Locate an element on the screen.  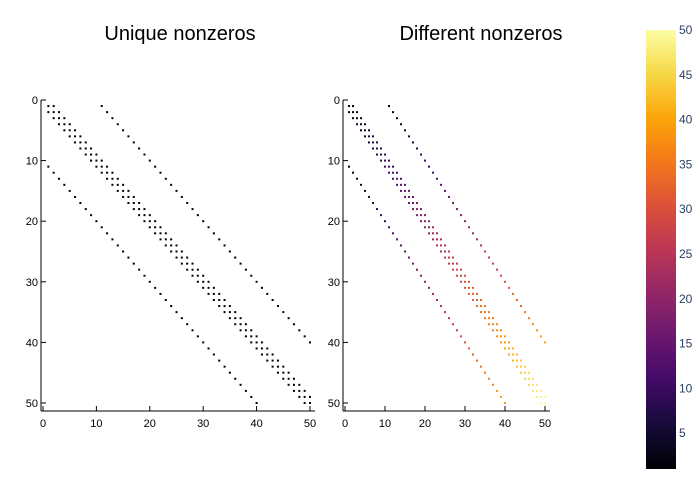
y-tick-label: 30 is located at coordinates (334, 283).